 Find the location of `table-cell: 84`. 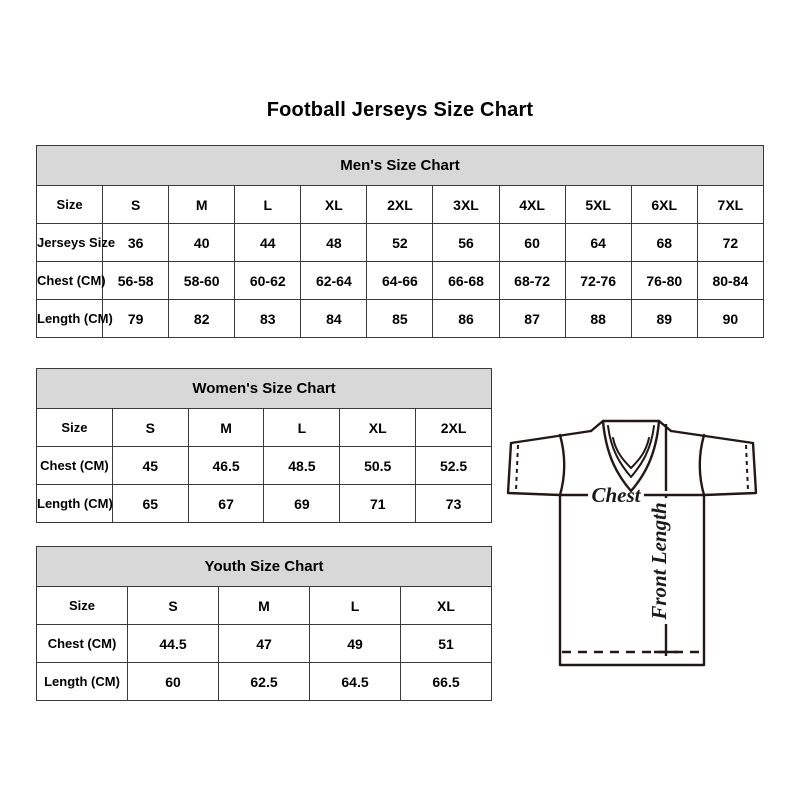

table-cell: 84 is located at coordinates (334, 318).